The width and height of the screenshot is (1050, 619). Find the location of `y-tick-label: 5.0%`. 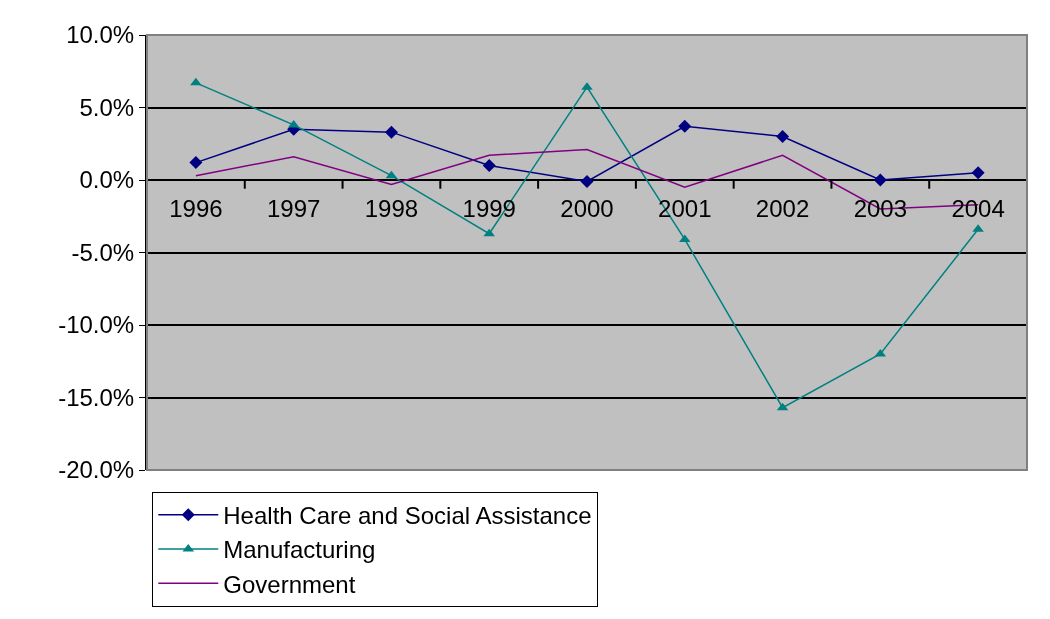

y-tick-label: 5.0% is located at coordinates (107, 107).